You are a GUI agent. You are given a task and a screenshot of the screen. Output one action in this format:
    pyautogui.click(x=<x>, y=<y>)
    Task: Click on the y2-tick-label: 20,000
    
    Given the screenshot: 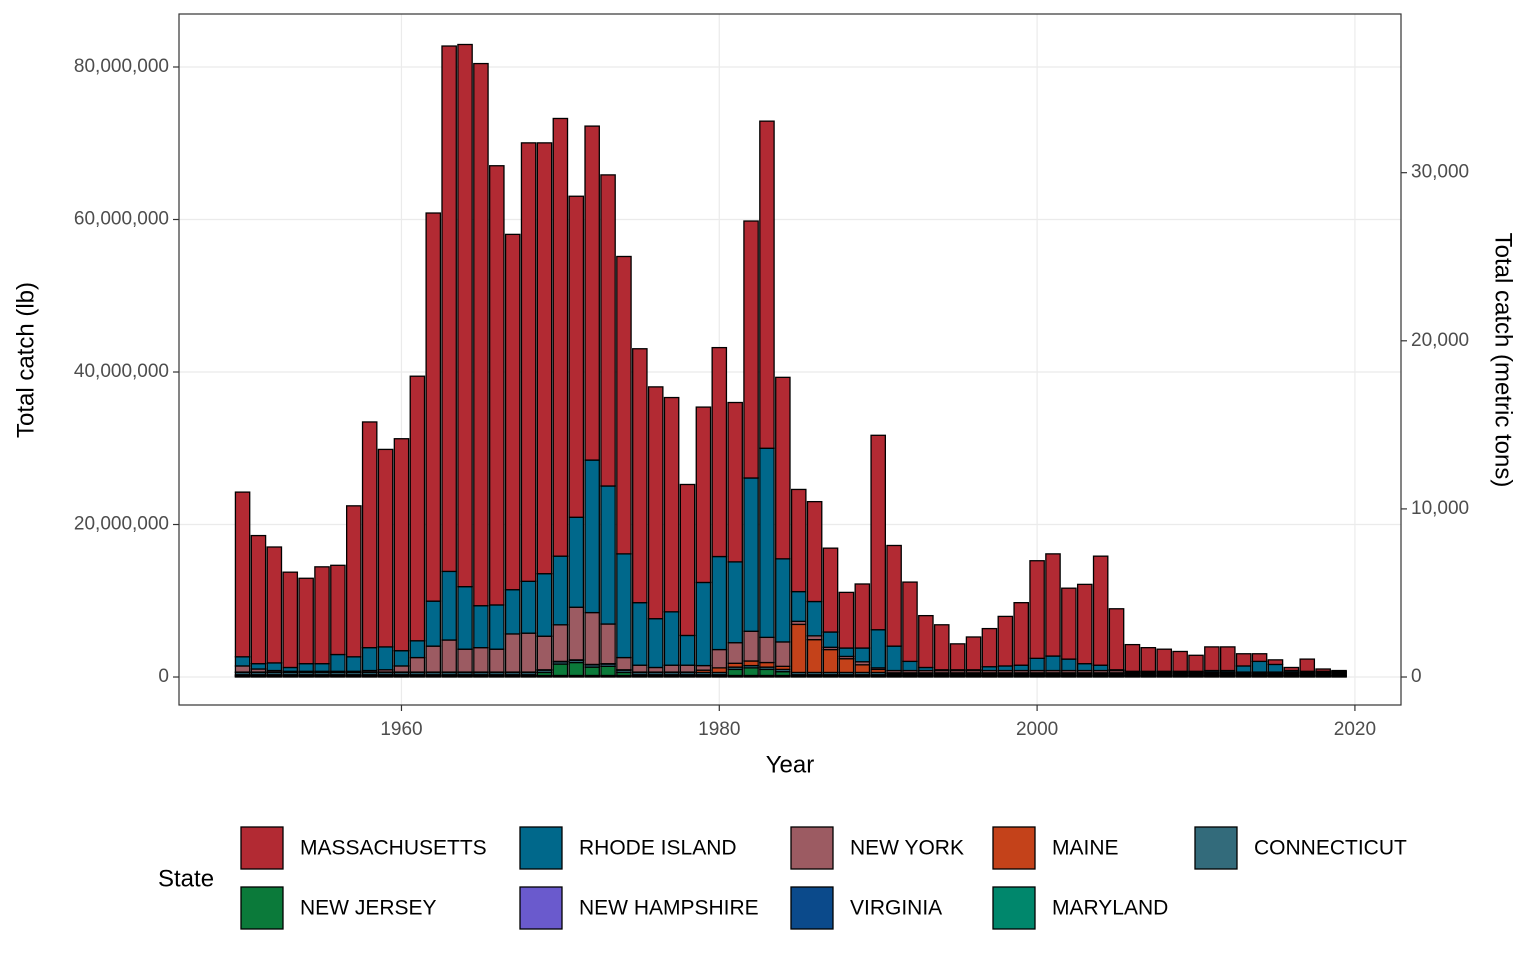 What is the action you would take?
    pyautogui.click(x=1440, y=340)
    